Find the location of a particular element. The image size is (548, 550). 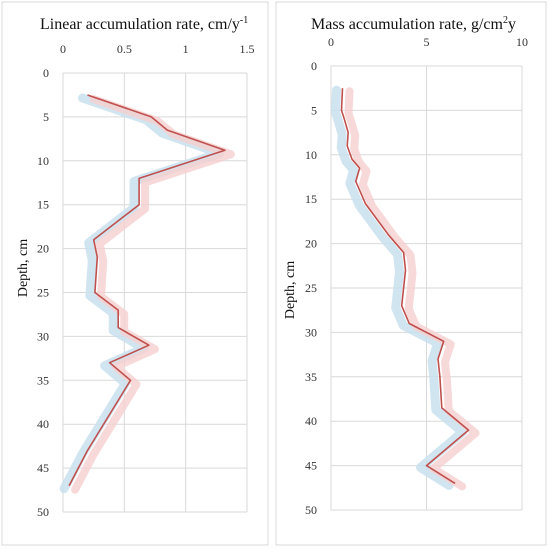

x-tick-label: 1.5 is located at coordinates (247, 49).